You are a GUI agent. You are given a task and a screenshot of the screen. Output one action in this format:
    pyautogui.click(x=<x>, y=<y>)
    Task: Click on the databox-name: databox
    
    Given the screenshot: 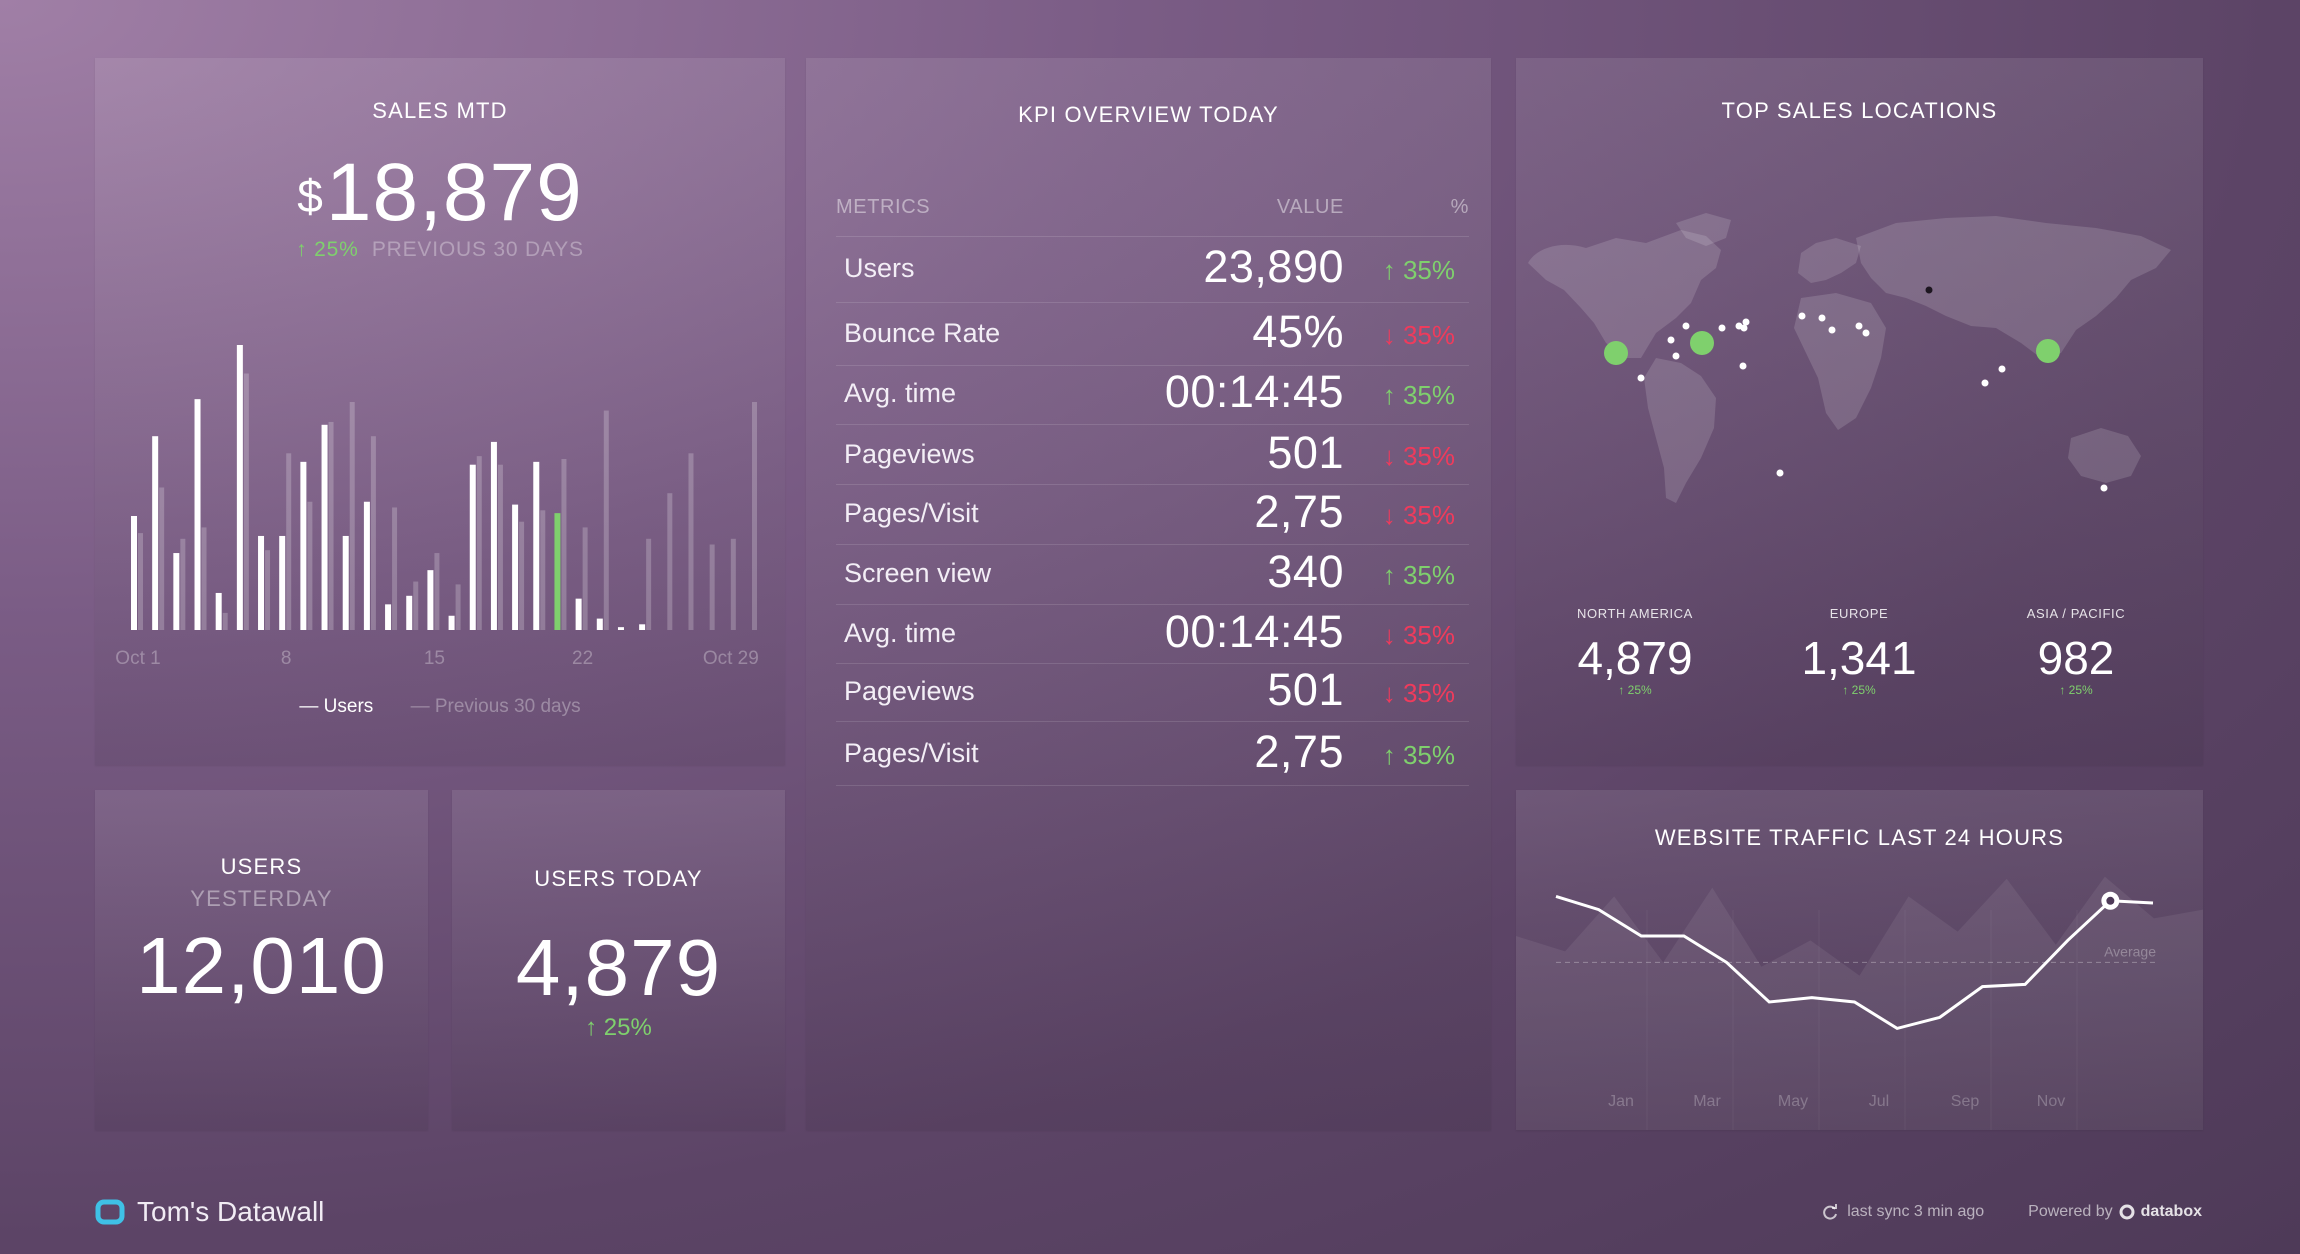 What is the action you would take?
    pyautogui.click(x=2171, y=1211)
    